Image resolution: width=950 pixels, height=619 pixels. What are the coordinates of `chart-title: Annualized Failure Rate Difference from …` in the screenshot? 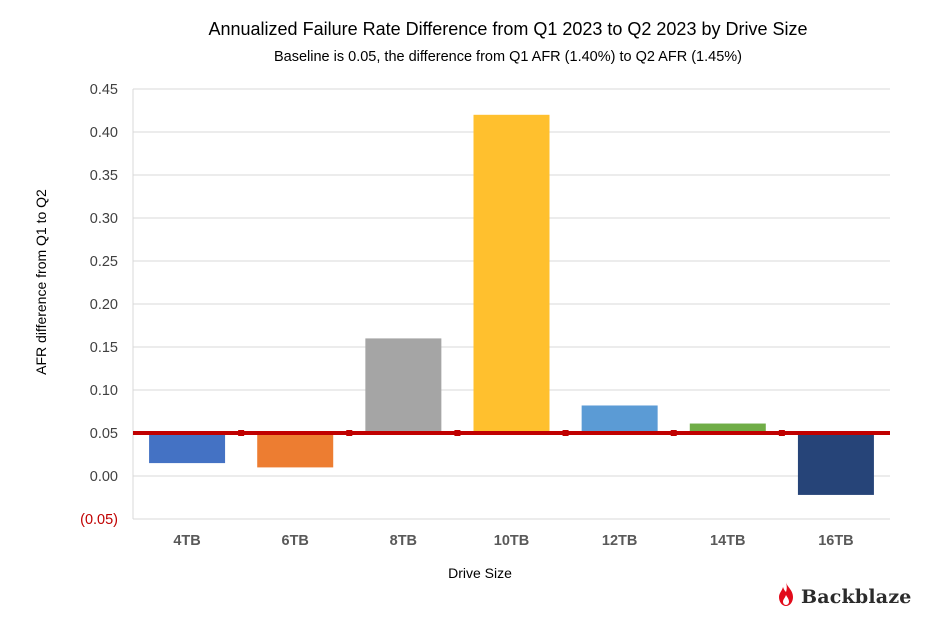 It's located at (508, 29).